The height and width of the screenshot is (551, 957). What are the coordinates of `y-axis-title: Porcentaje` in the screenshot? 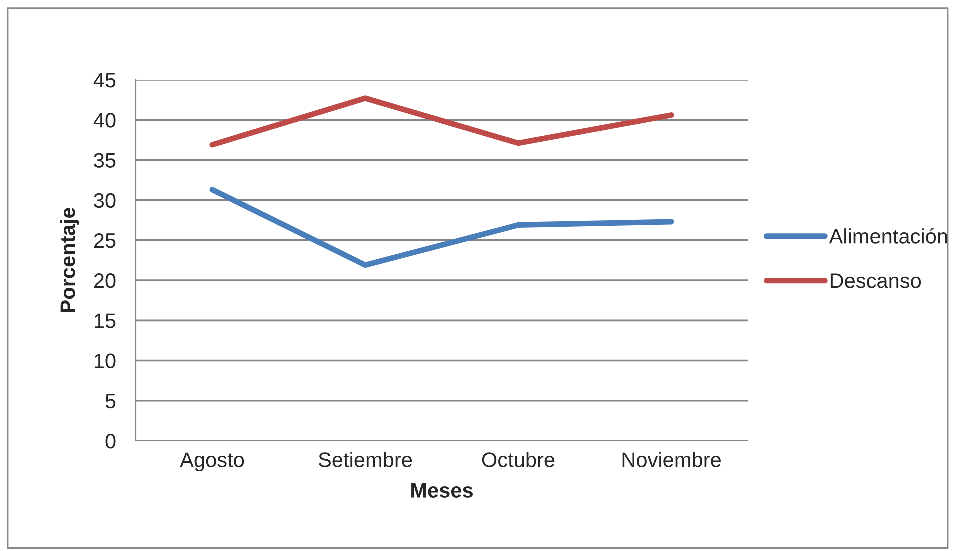 It's located at (70, 260).